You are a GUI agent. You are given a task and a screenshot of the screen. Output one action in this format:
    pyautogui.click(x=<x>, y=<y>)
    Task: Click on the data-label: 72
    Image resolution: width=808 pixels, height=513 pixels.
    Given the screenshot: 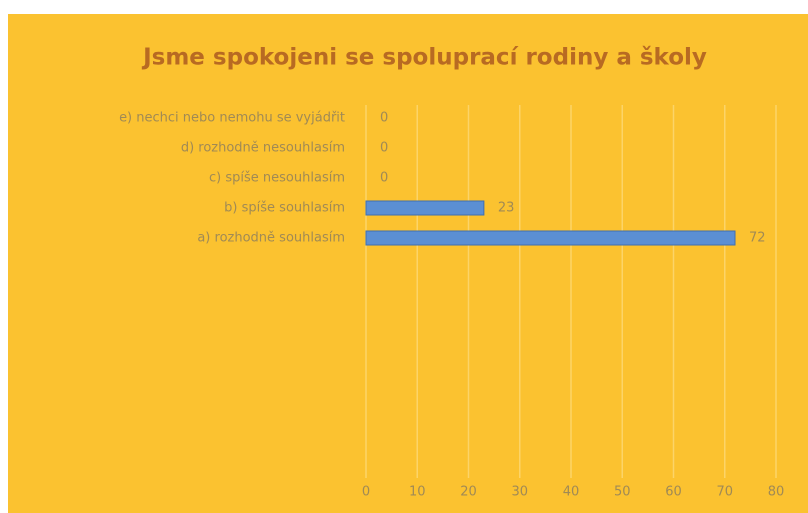 What is the action you would take?
    pyautogui.click(x=757, y=238)
    